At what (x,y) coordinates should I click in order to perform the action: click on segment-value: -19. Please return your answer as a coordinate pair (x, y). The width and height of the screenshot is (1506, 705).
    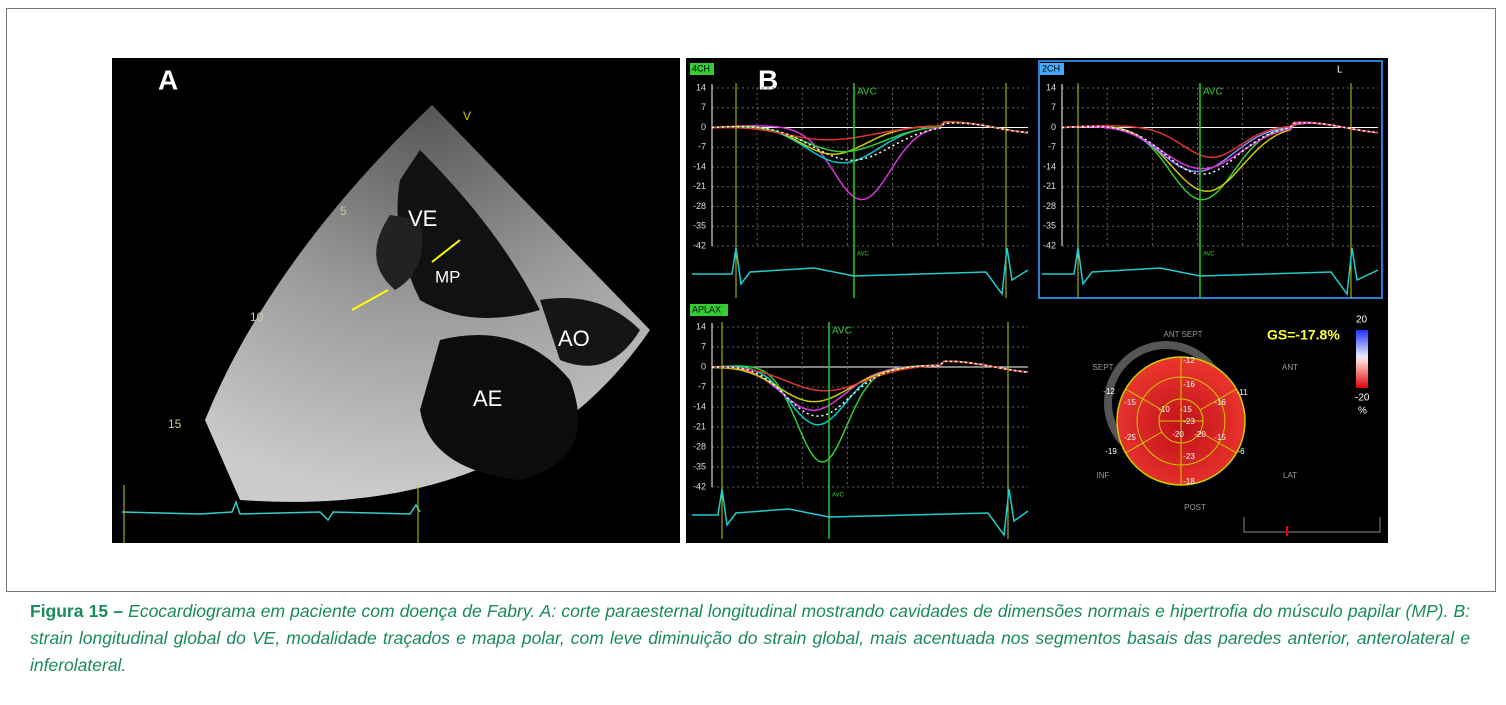
    Looking at the image, I should click on (1111, 451).